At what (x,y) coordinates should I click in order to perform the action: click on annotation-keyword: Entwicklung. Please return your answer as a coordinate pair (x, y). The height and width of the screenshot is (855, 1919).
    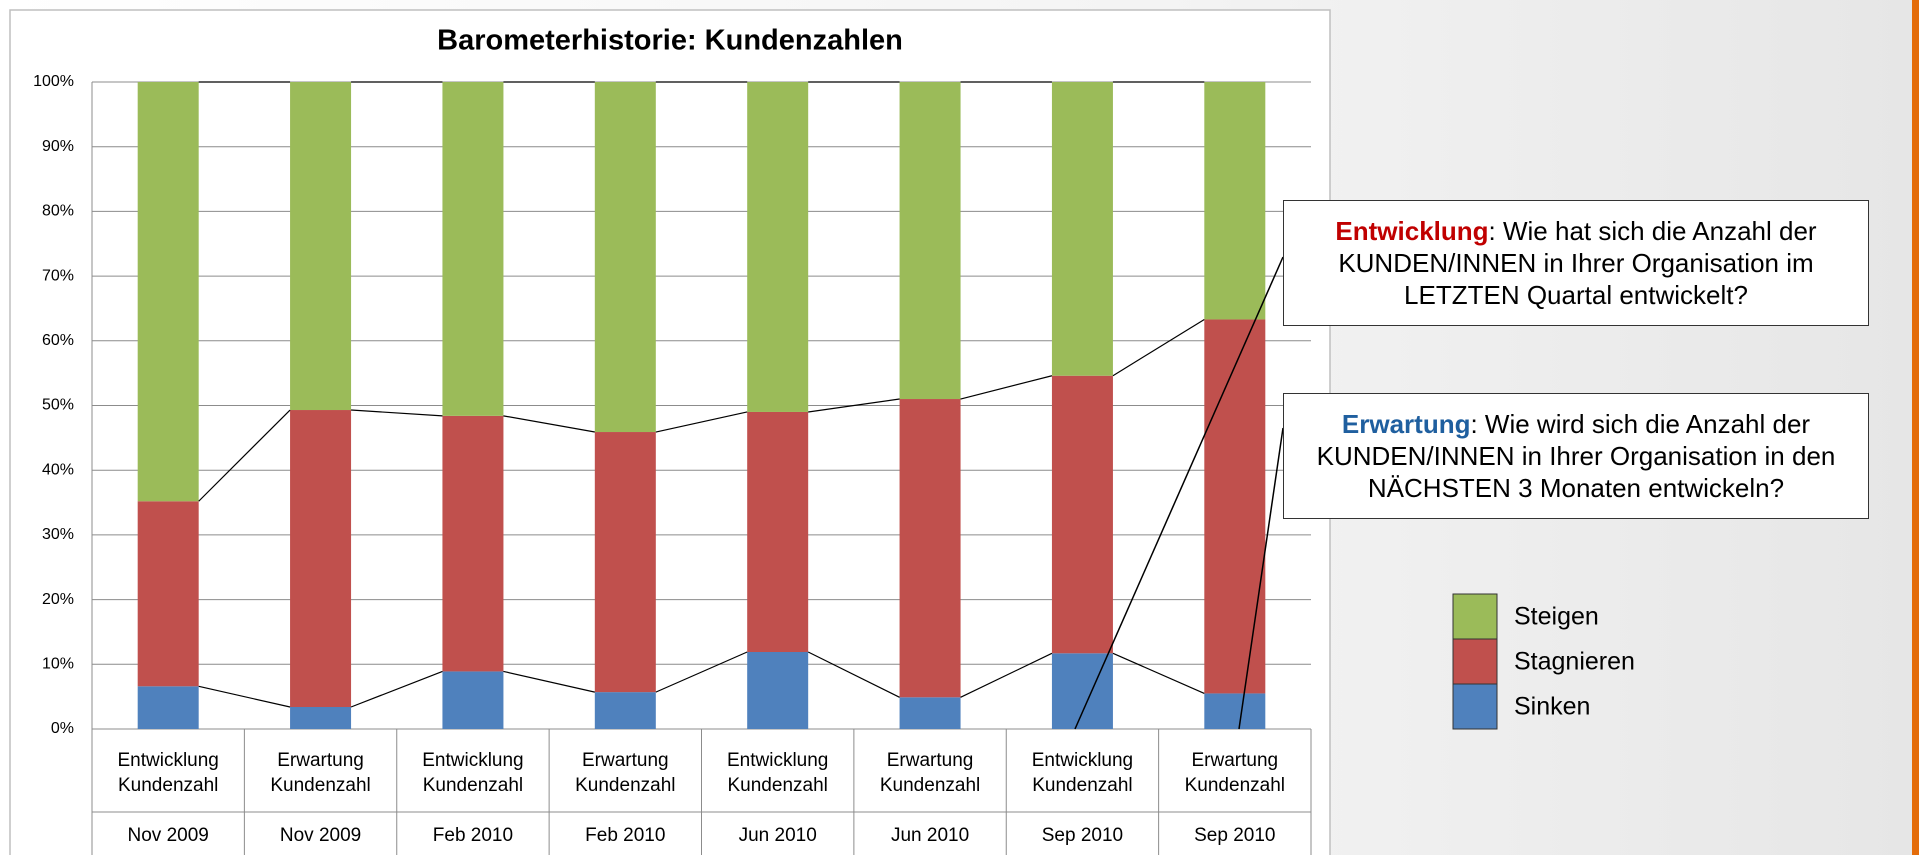
    Looking at the image, I should click on (1412, 231).